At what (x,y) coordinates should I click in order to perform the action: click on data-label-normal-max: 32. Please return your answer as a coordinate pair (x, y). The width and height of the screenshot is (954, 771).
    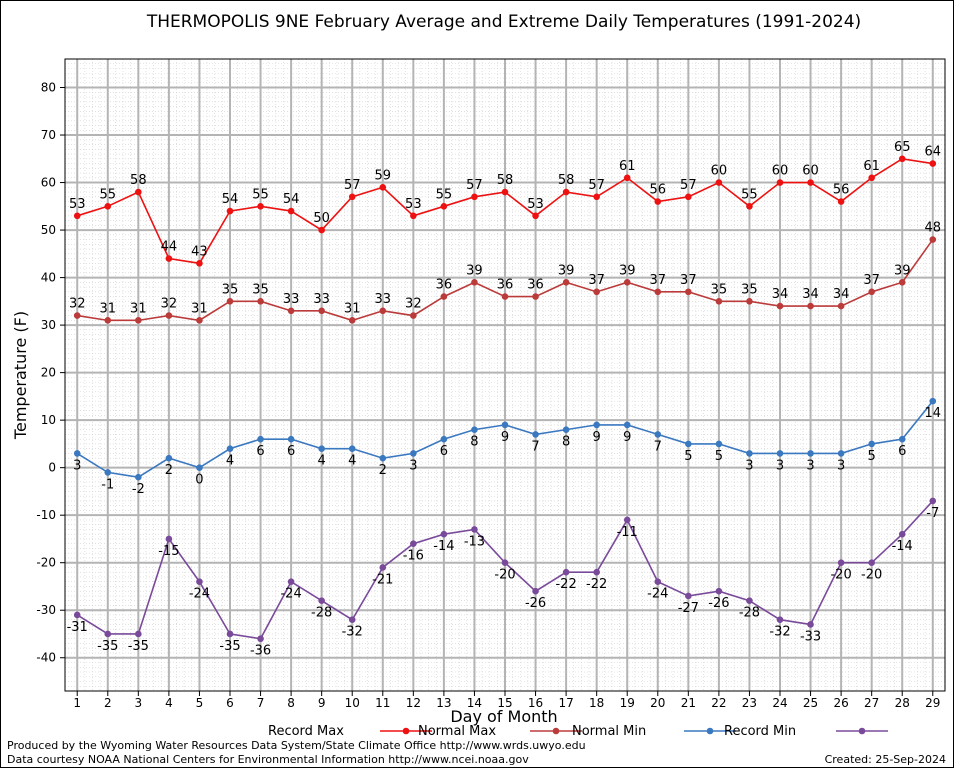
    Looking at the image, I should click on (413, 304).